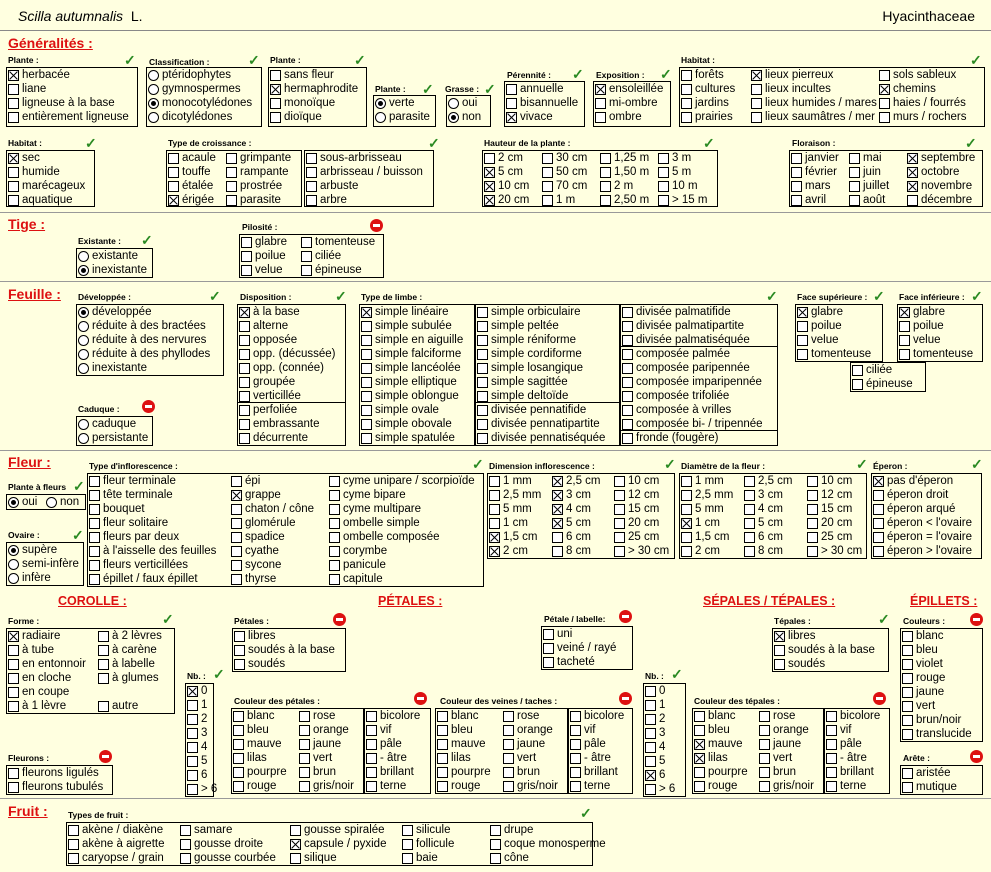 The image size is (991, 872). I want to click on fleurons-option: fleurons tubulés, so click(60, 787).